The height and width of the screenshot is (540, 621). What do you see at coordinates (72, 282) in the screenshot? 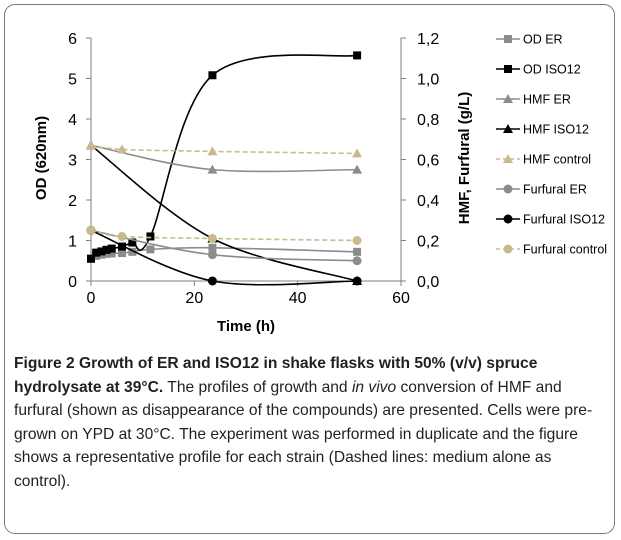
I see `y-left-tick-label: 0` at bounding box center [72, 282].